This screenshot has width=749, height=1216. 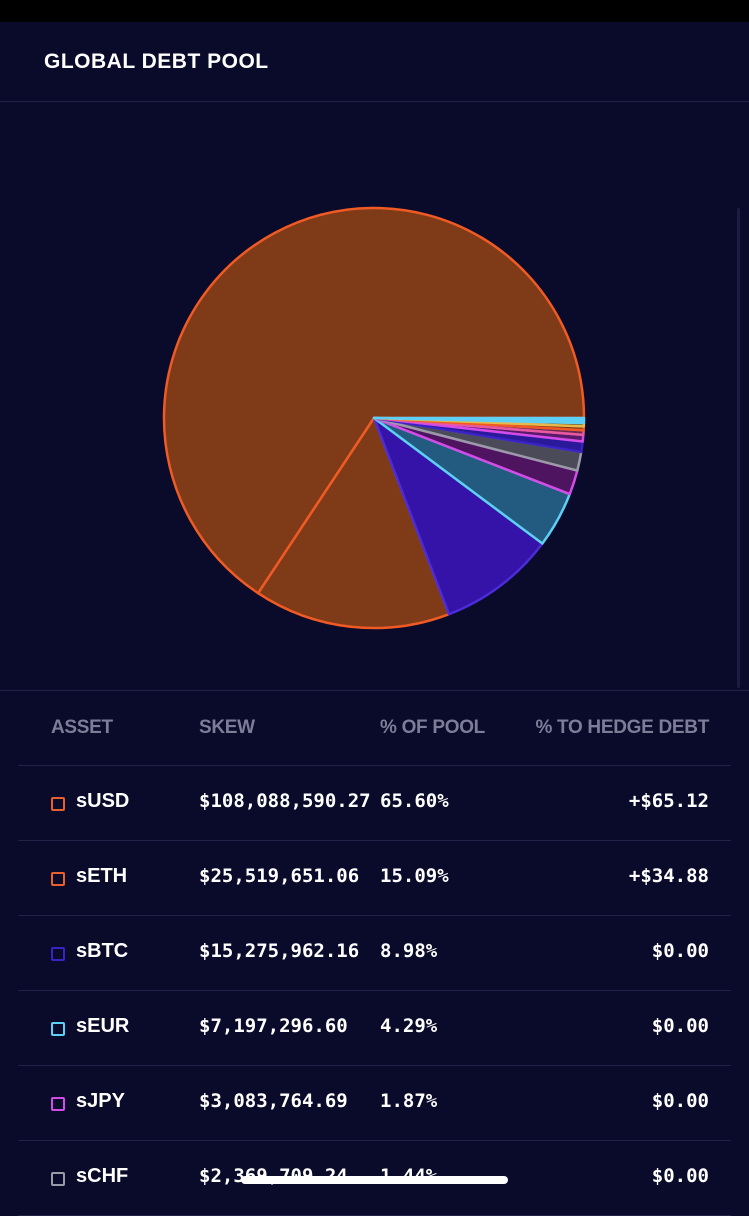 I want to click on skew-value: $108,088,590.27, so click(x=285, y=801).